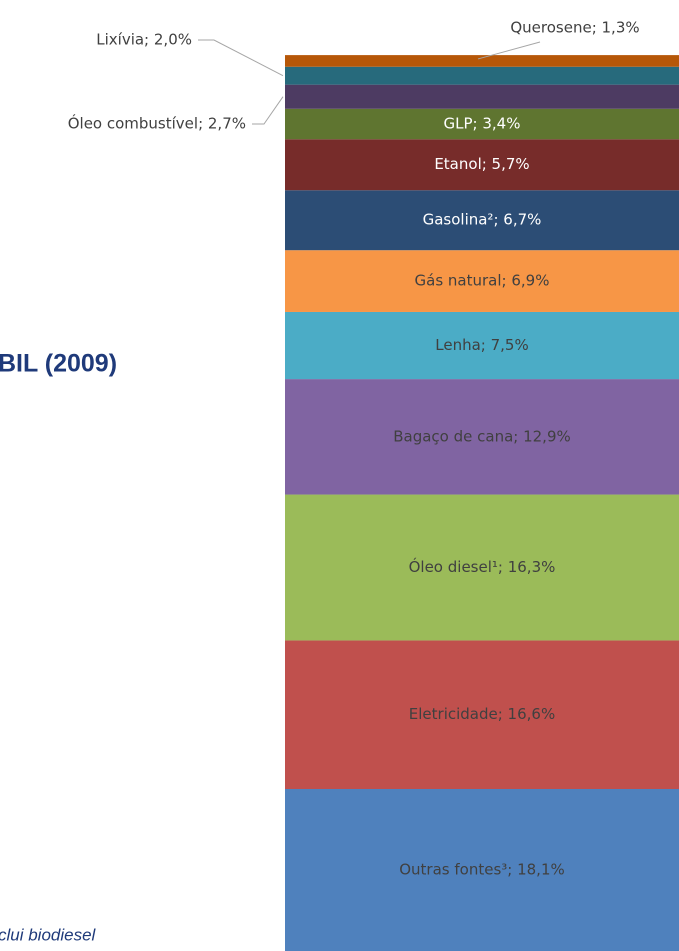  Describe the element at coordinates (157, 123) in the screenshot. I see `data-label: Óleo combustível; 2,7%` at that location.